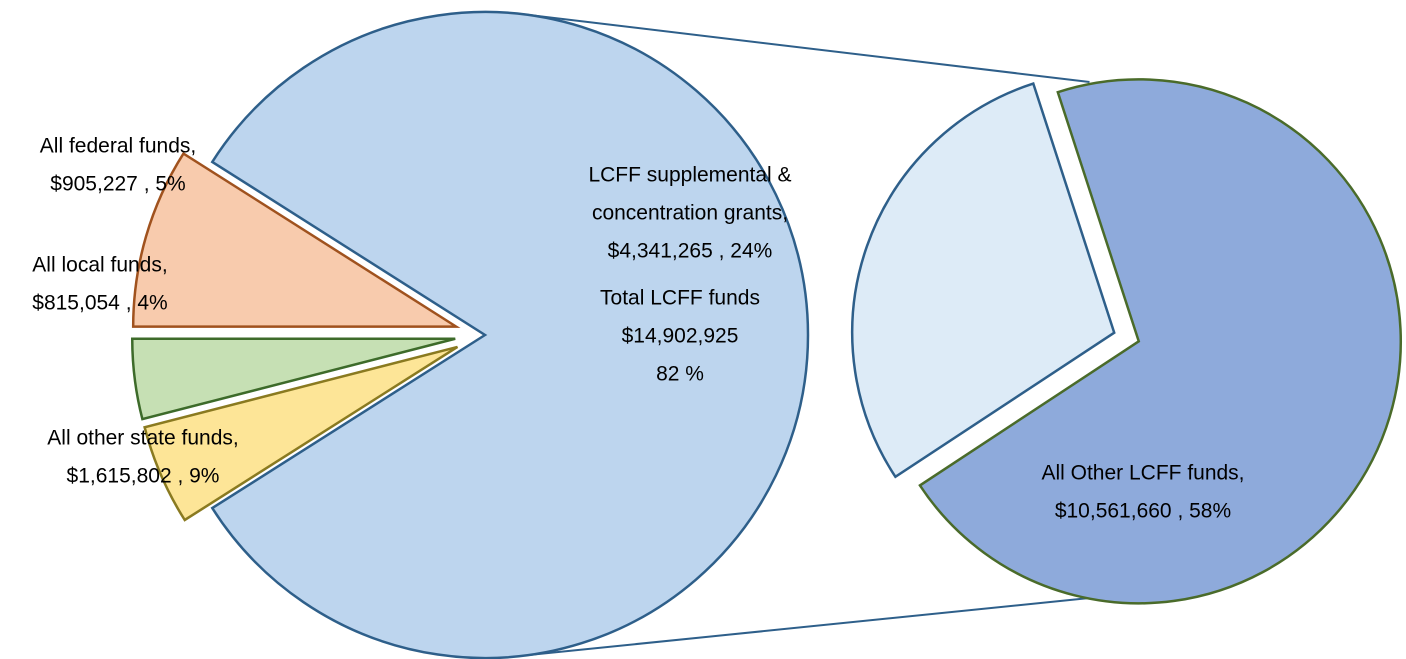 The image size is (1406, 659). I want to click on data-label: All federal funds,, so click(118, 146).